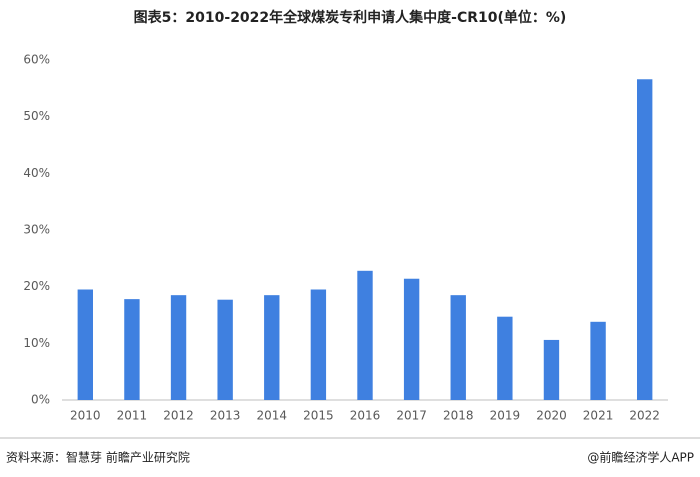 The height and width of the screenshot is (477, 700). What do you see at coordinates (644, 416) in the screenshot?
I see `x-tick-label: 2022` at bounding box center [644, 416].